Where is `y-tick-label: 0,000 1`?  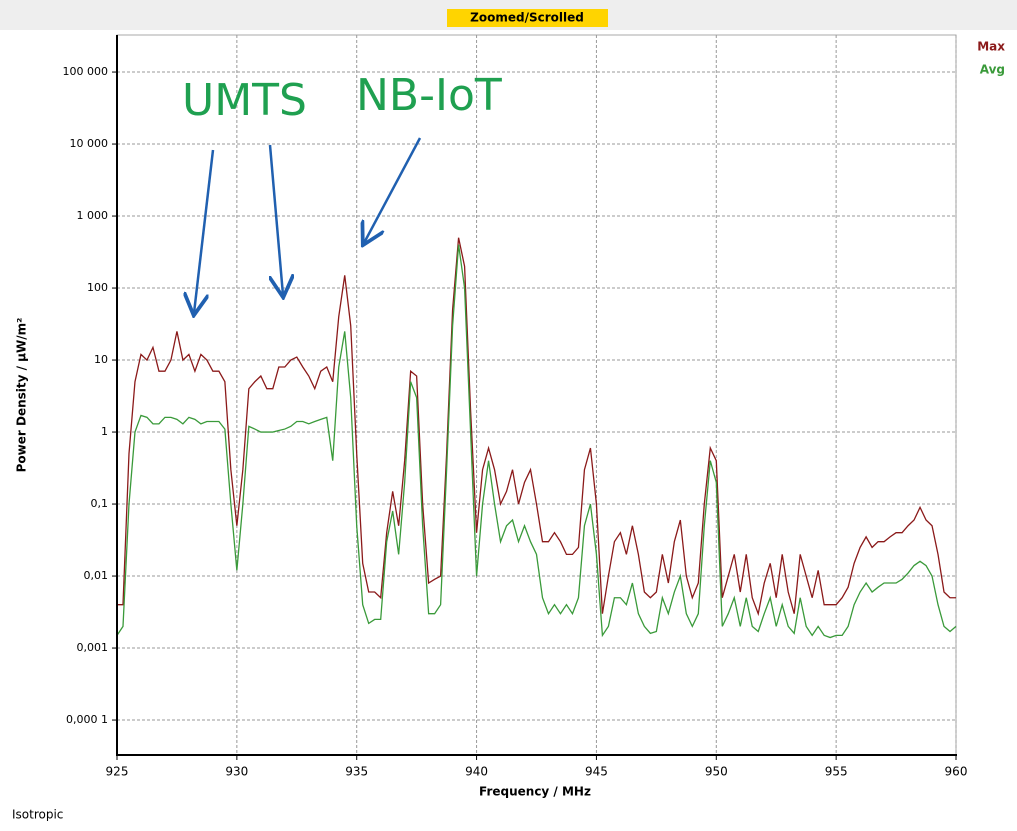 y-tick-label: 0,000 1 is located at coordinates (87, 719).